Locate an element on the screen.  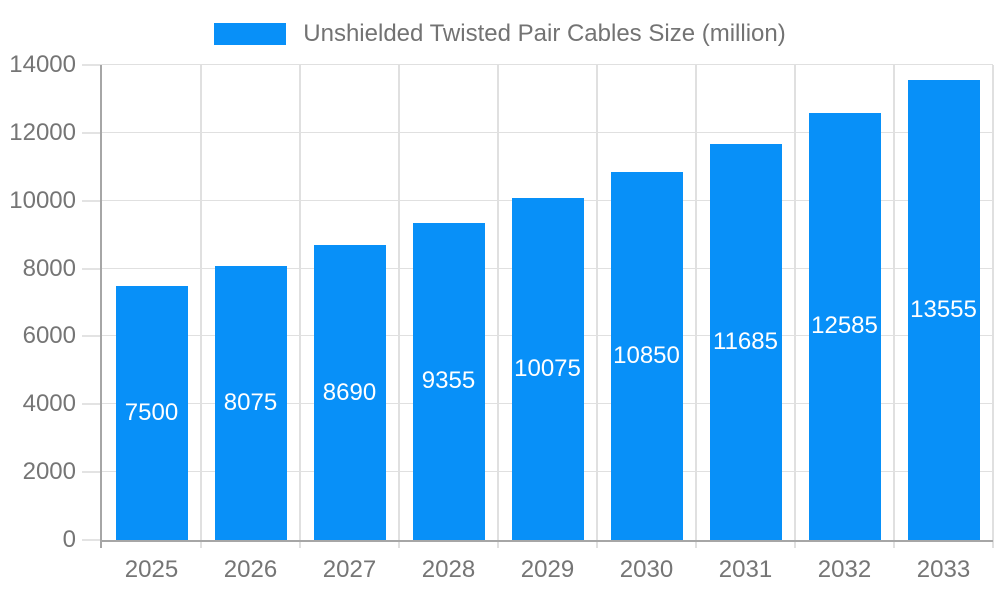
bar-value-label: 12585 is located at coordinates (844, 326).